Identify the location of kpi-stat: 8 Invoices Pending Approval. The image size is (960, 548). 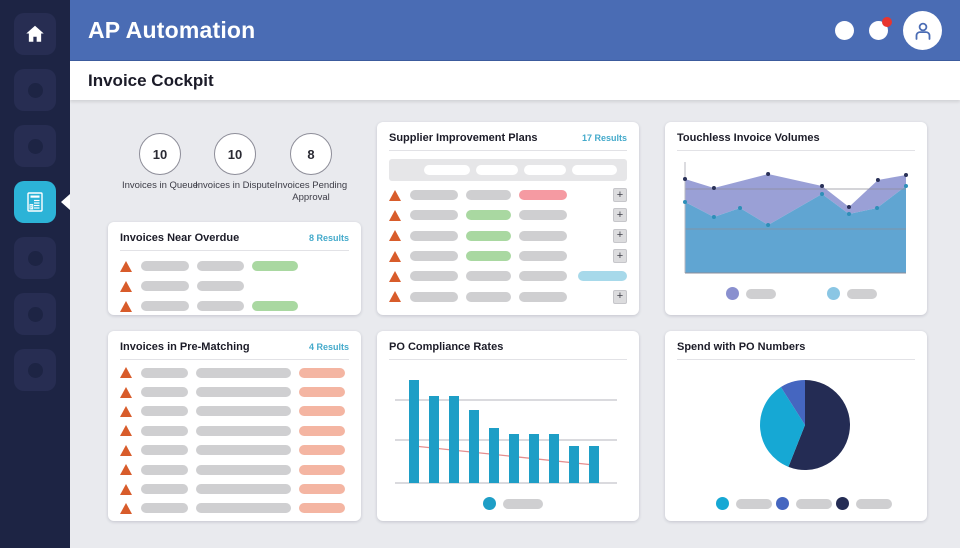
(311, 168).